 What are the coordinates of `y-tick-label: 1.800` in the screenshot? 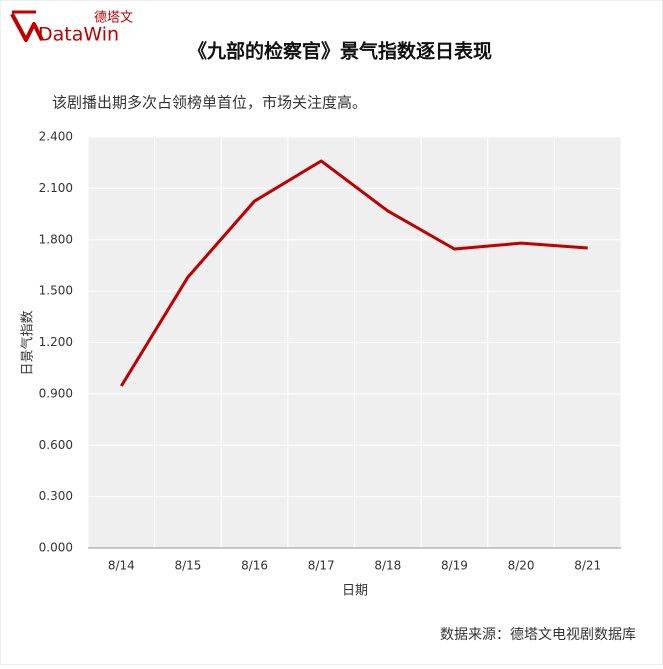 It's located at (56, 239).